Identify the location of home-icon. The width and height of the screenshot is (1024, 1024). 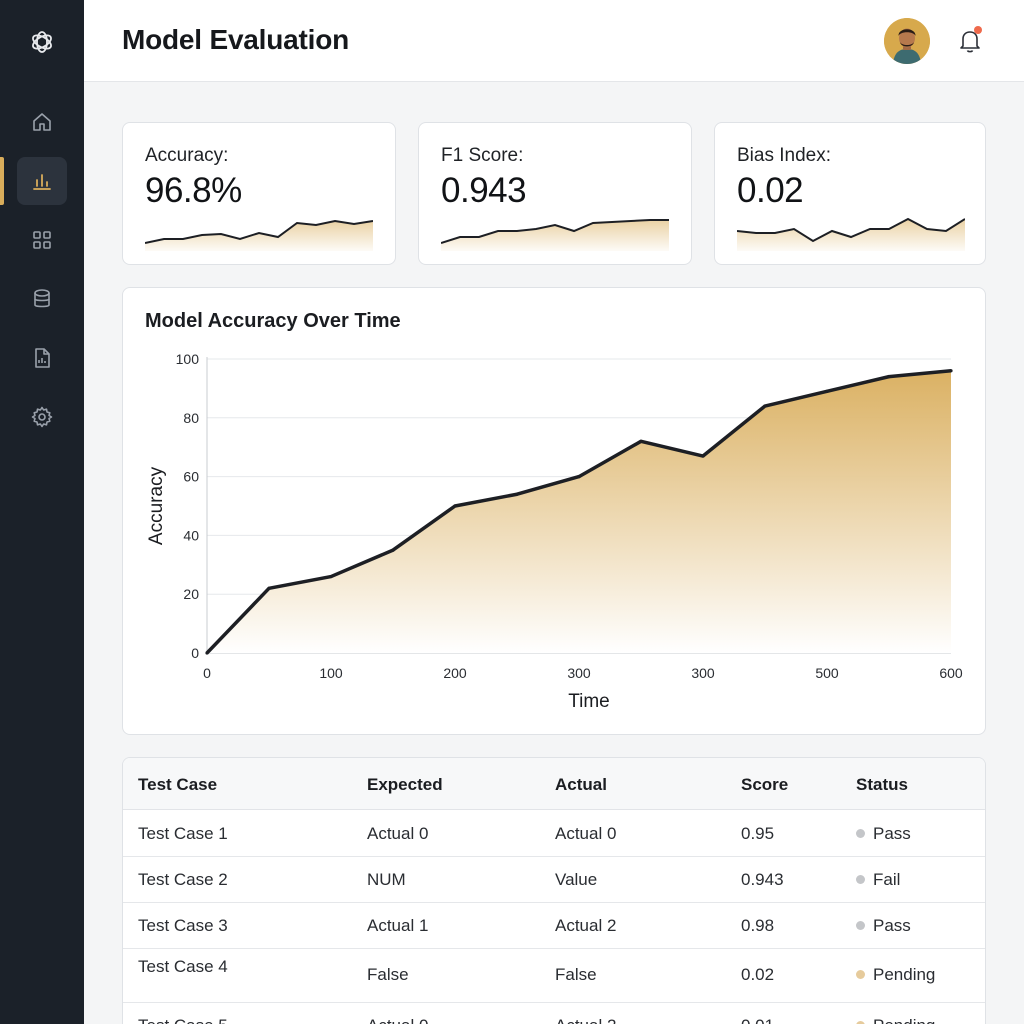
(42, 122).